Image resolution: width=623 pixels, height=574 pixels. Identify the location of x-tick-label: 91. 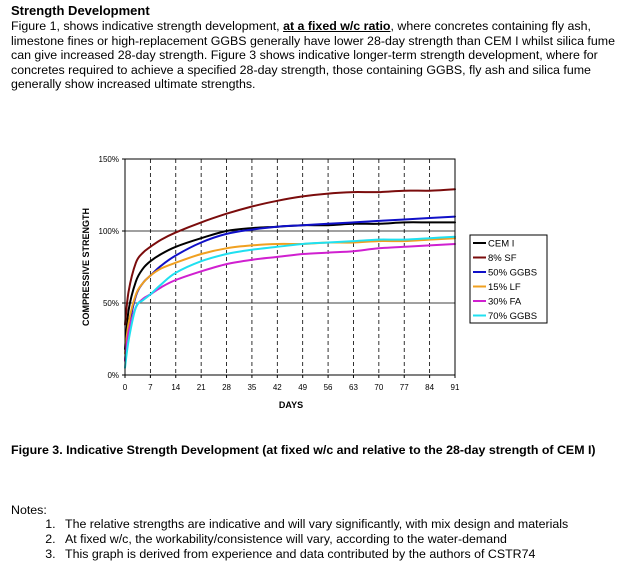
(455, 387).